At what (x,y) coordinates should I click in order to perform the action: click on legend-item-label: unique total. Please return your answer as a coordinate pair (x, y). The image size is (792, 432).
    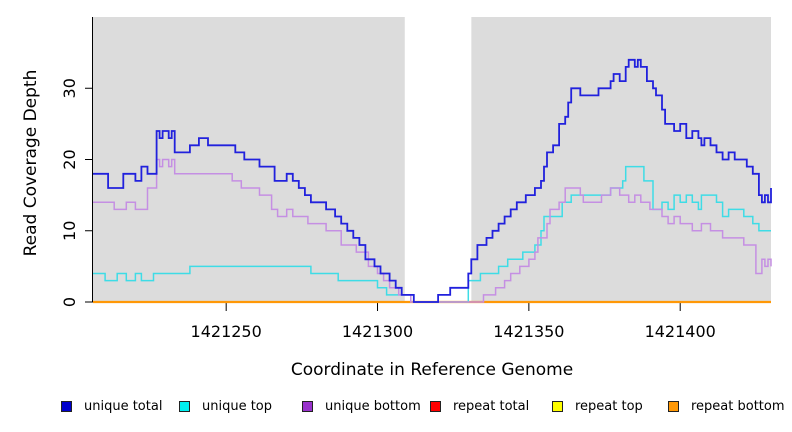
    Looking at the image, I should click on (123, 406).